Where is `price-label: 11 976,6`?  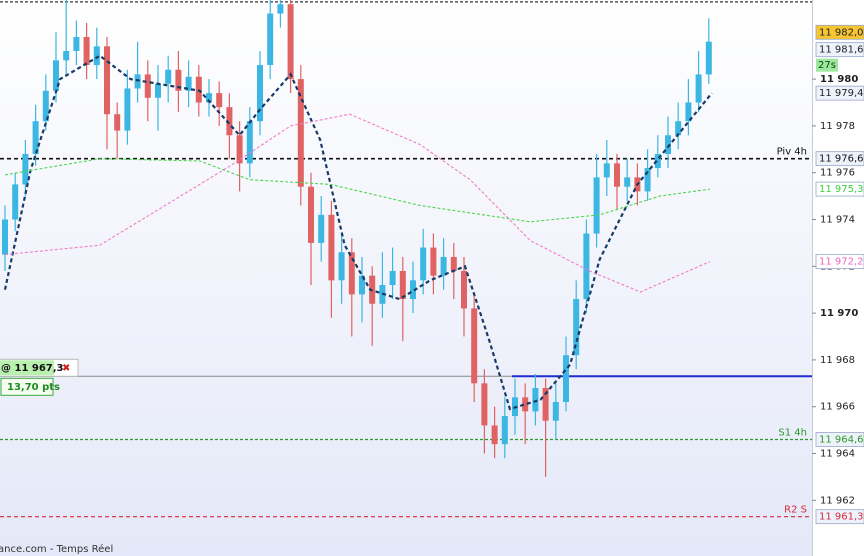
price-label: 11 976,6 is located at coordinates (841, 159).